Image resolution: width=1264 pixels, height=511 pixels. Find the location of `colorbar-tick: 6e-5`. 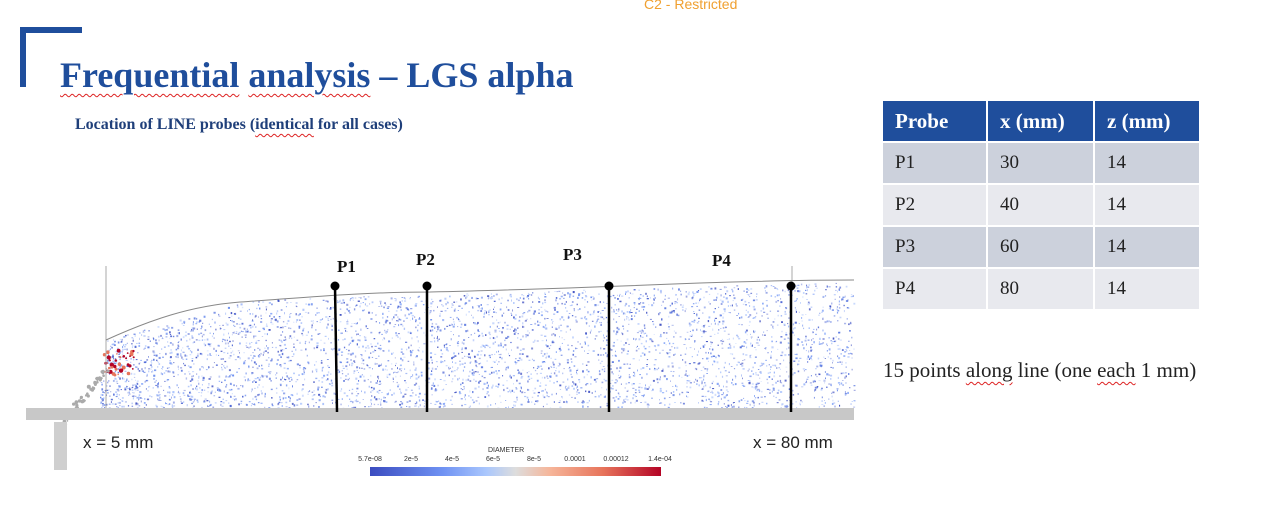

colorbar-tick: 6e-5 is located at coordinates (493, 459).